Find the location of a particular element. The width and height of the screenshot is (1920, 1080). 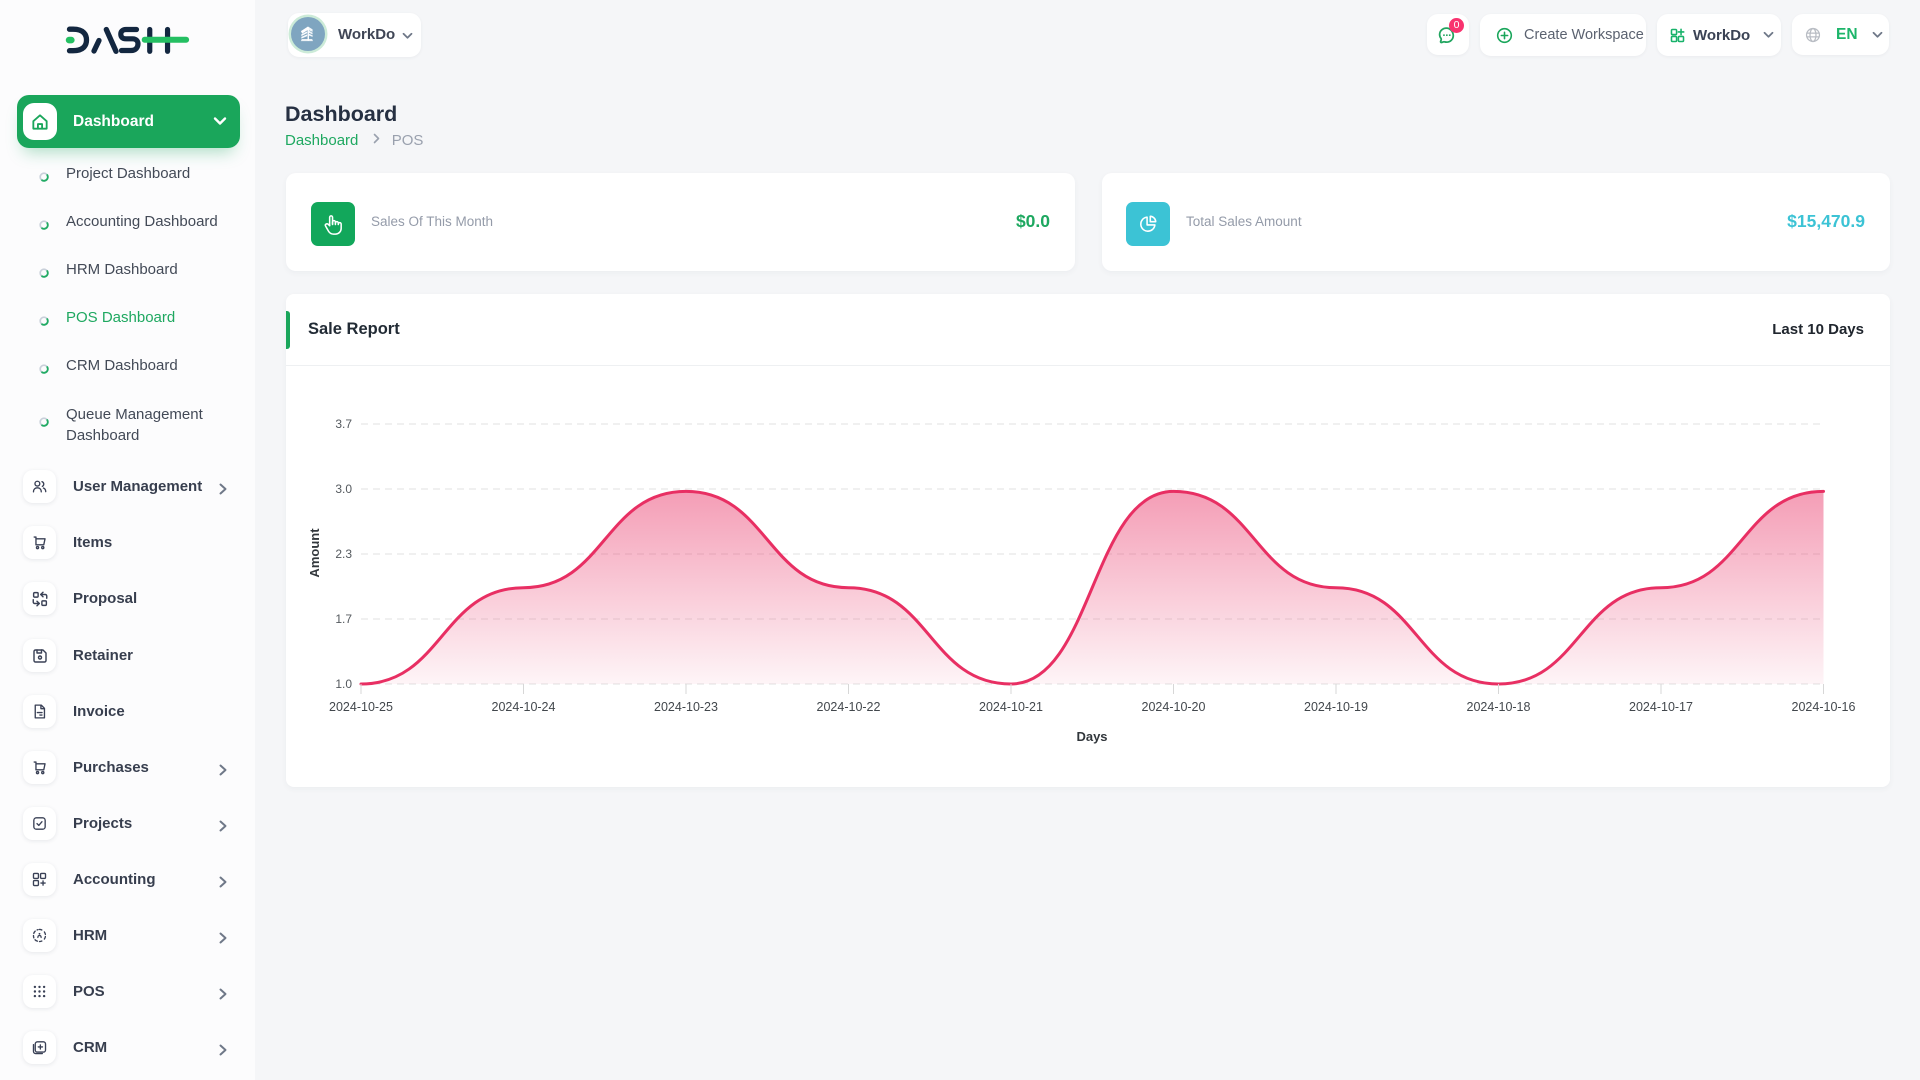

svg-text: 2024-10-22 is located at coordinates (849, 707).